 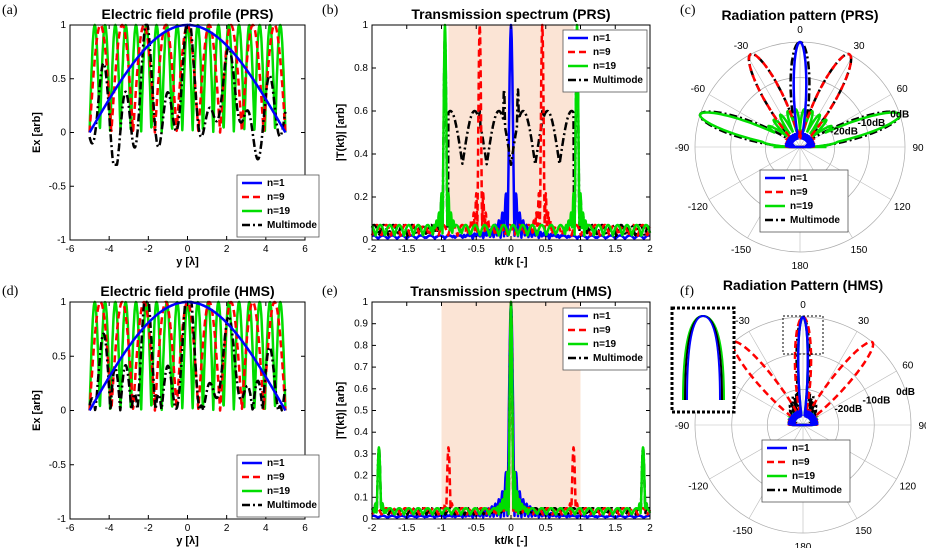 What do you see at coordinates (605, 66) in the screenshot?
I see `b-legend-label-2: n=19` at bounding box center [605, 66].